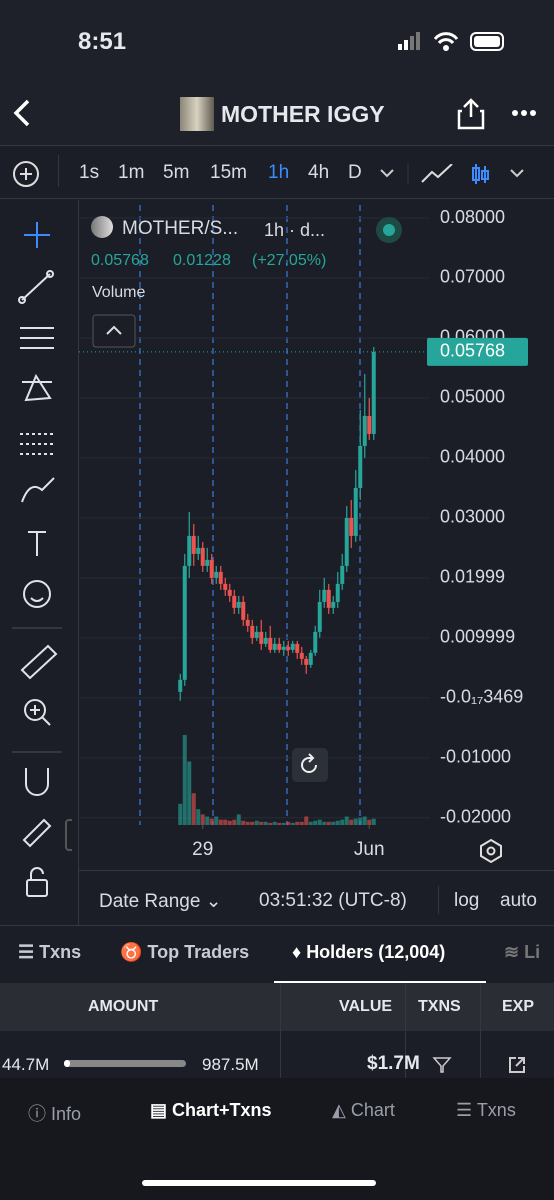 Image resolution: width=554 pixels, height=1200 pixels. What do you see at coordinates (472, 217) in the screenshot?
I see `y-tick-label: 0.08000` at bounding box center [472, 217].